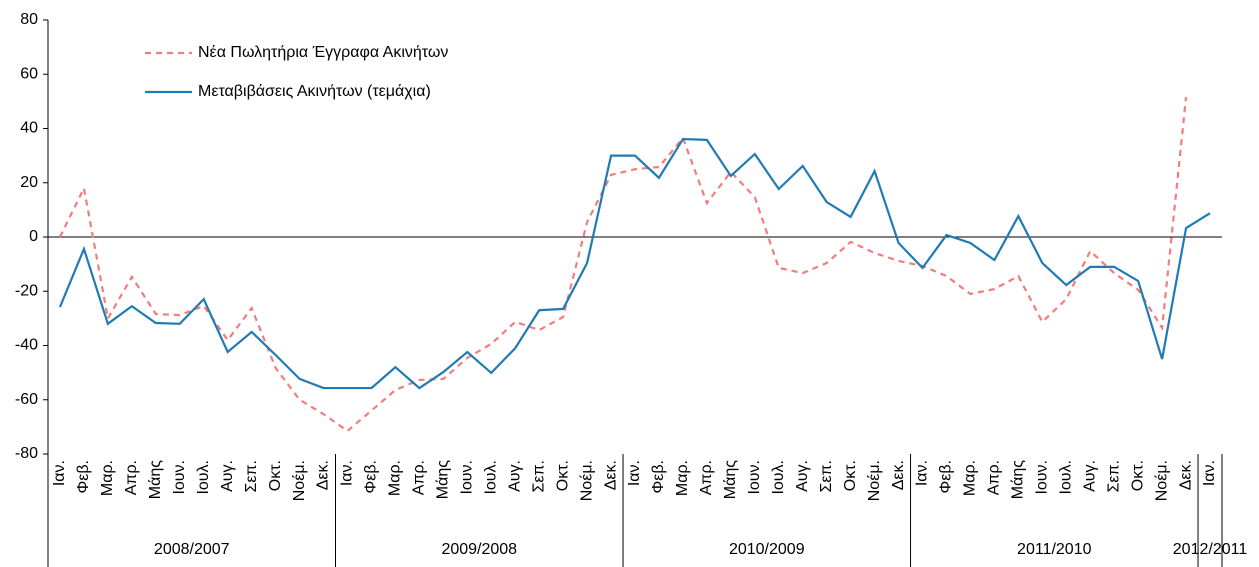 This screenshot has width=1259, height=567. What do you see at coordinates (26, 453) in the screenshot?
I see `y-tick-label: -80` at bounding box center [26, 453].